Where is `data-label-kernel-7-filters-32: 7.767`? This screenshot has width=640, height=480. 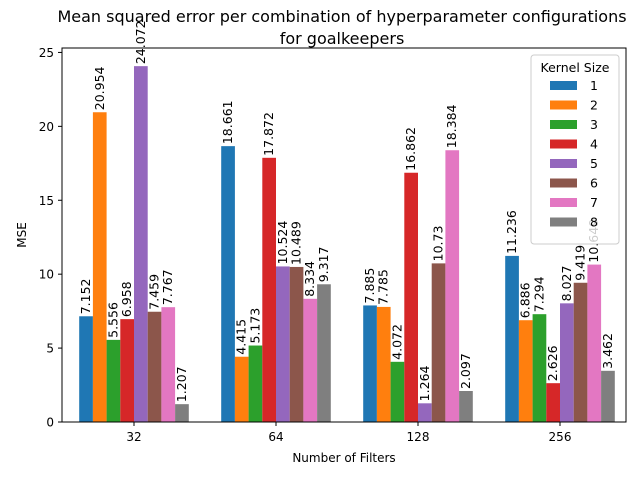
data-label-kernel-7-filters-32: 7.767 is located at coordinates (167, 287).